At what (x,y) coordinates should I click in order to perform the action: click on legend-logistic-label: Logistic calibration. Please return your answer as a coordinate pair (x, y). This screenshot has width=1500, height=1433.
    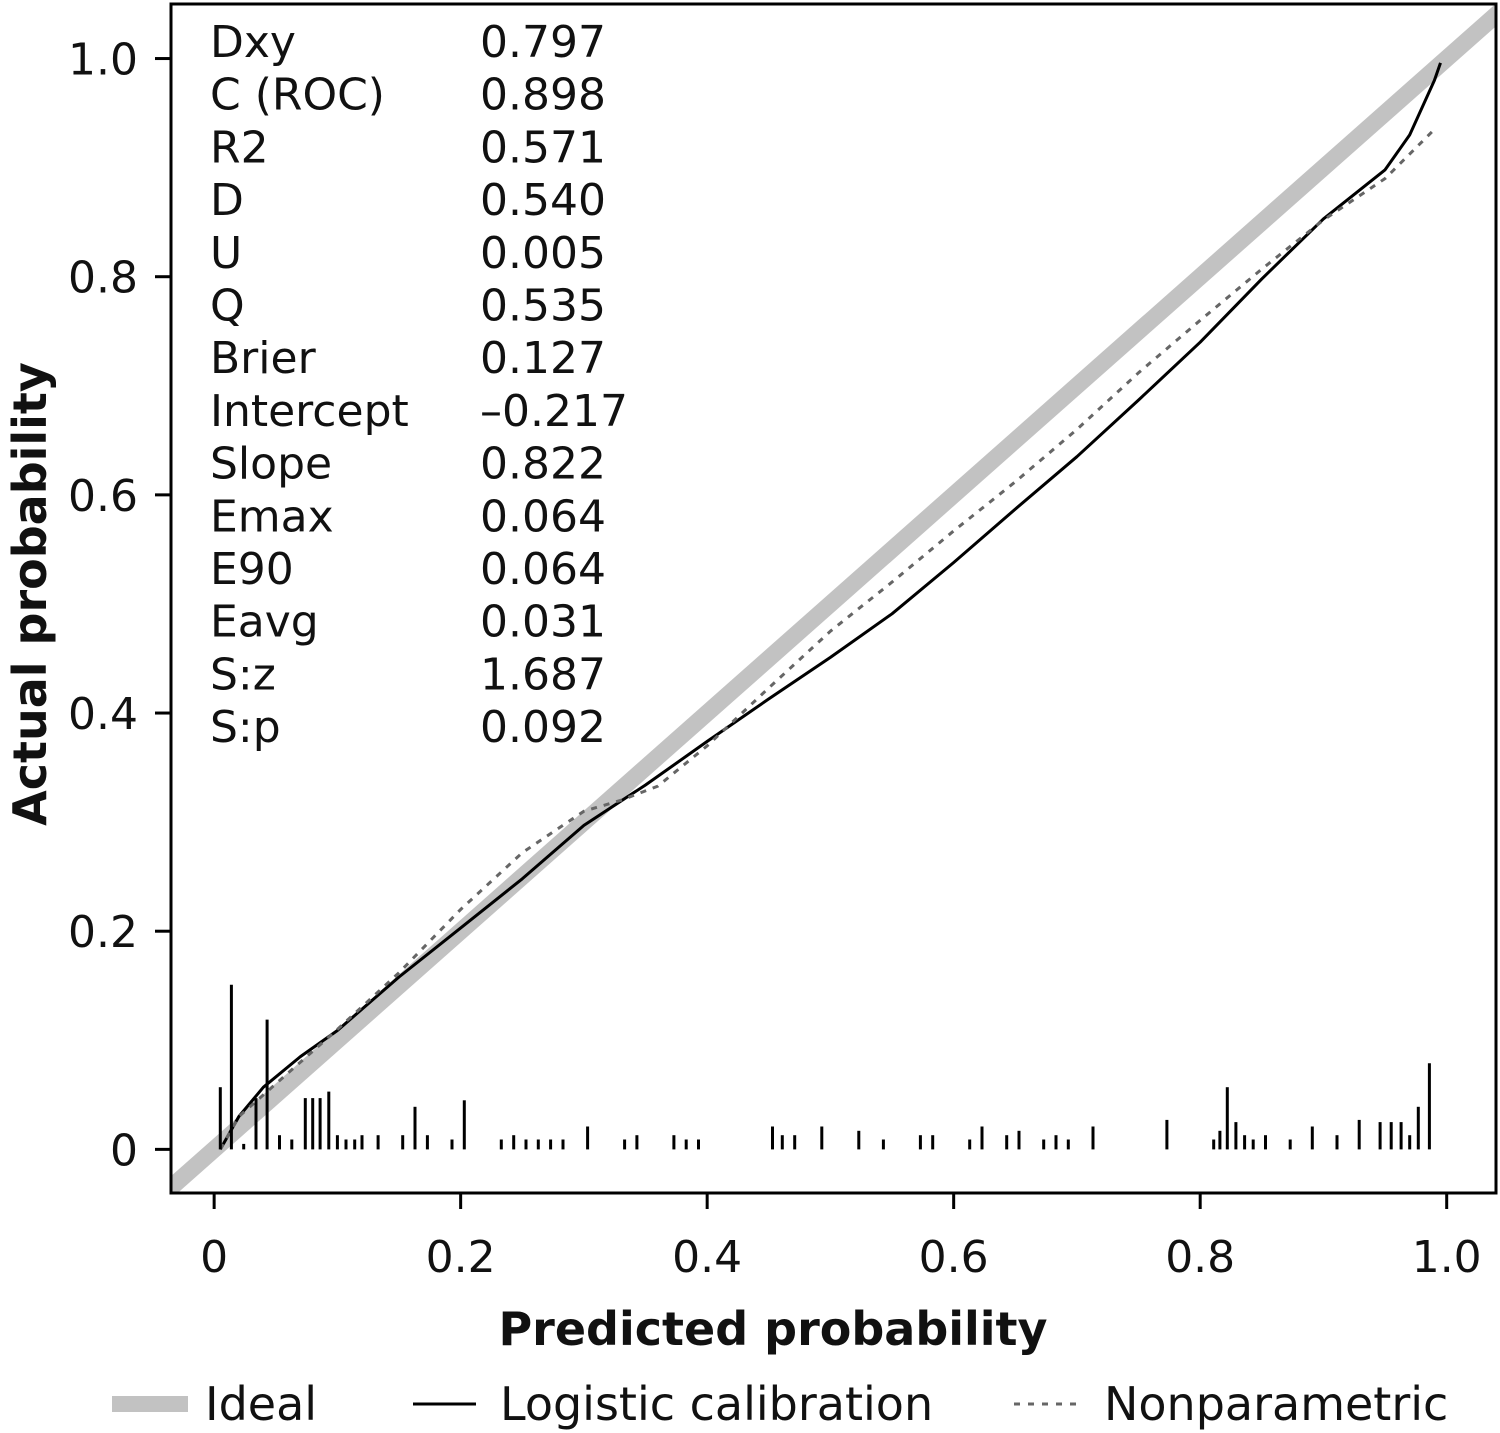
    Looking at the image, I should click on (716, 1404).